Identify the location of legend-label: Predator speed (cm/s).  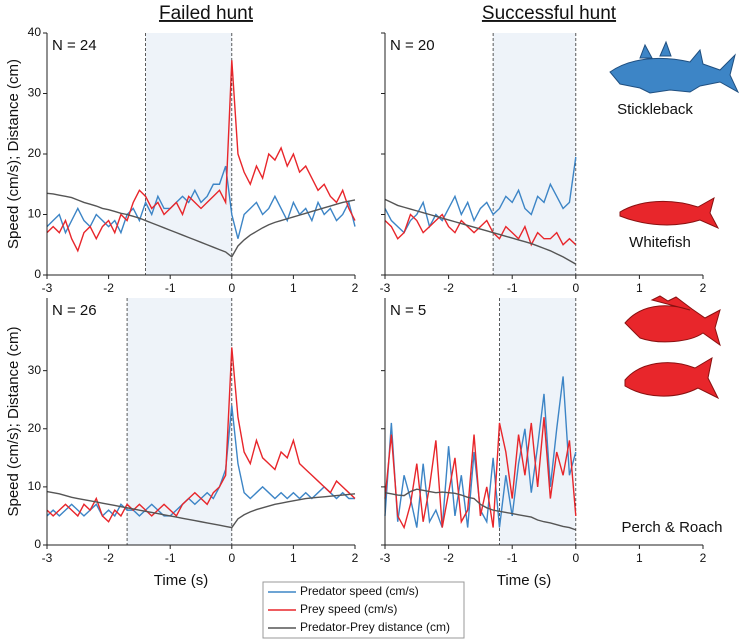
(359, 591).